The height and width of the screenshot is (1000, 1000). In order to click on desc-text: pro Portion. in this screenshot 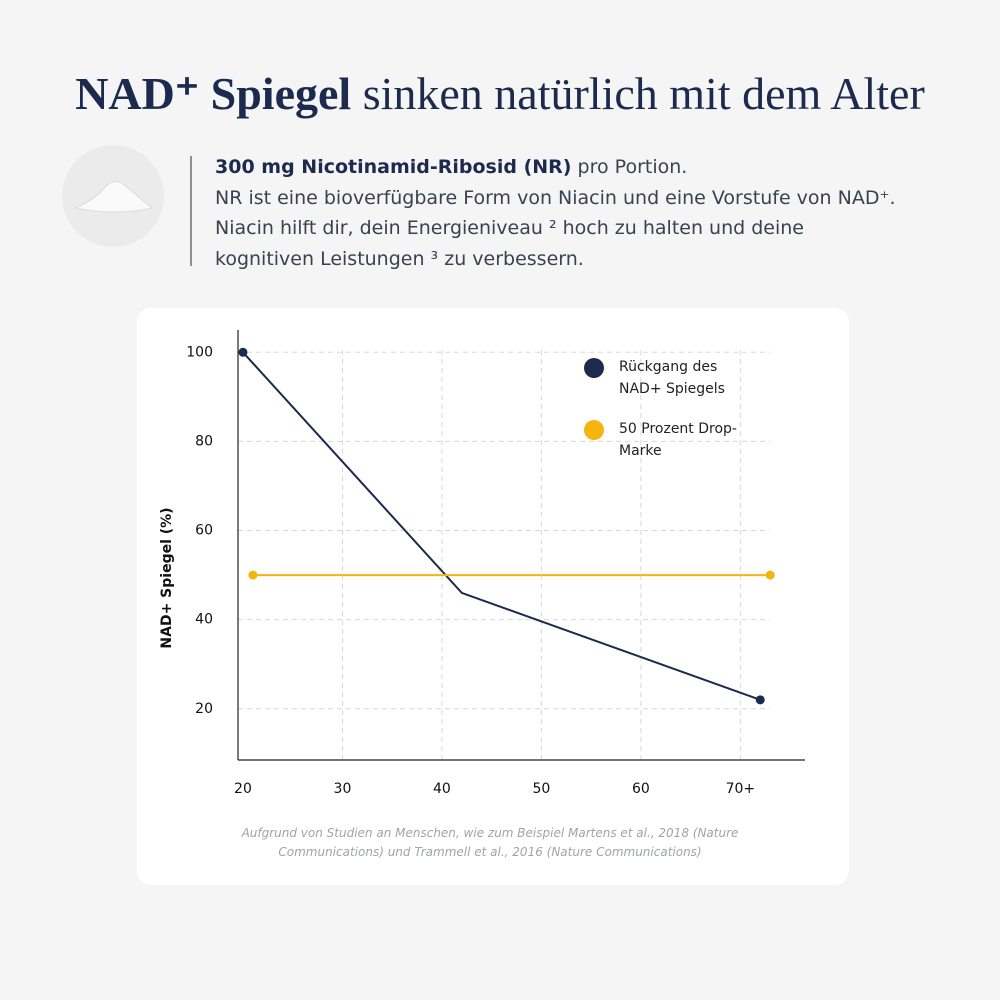, I will do `click(632, 167)`.